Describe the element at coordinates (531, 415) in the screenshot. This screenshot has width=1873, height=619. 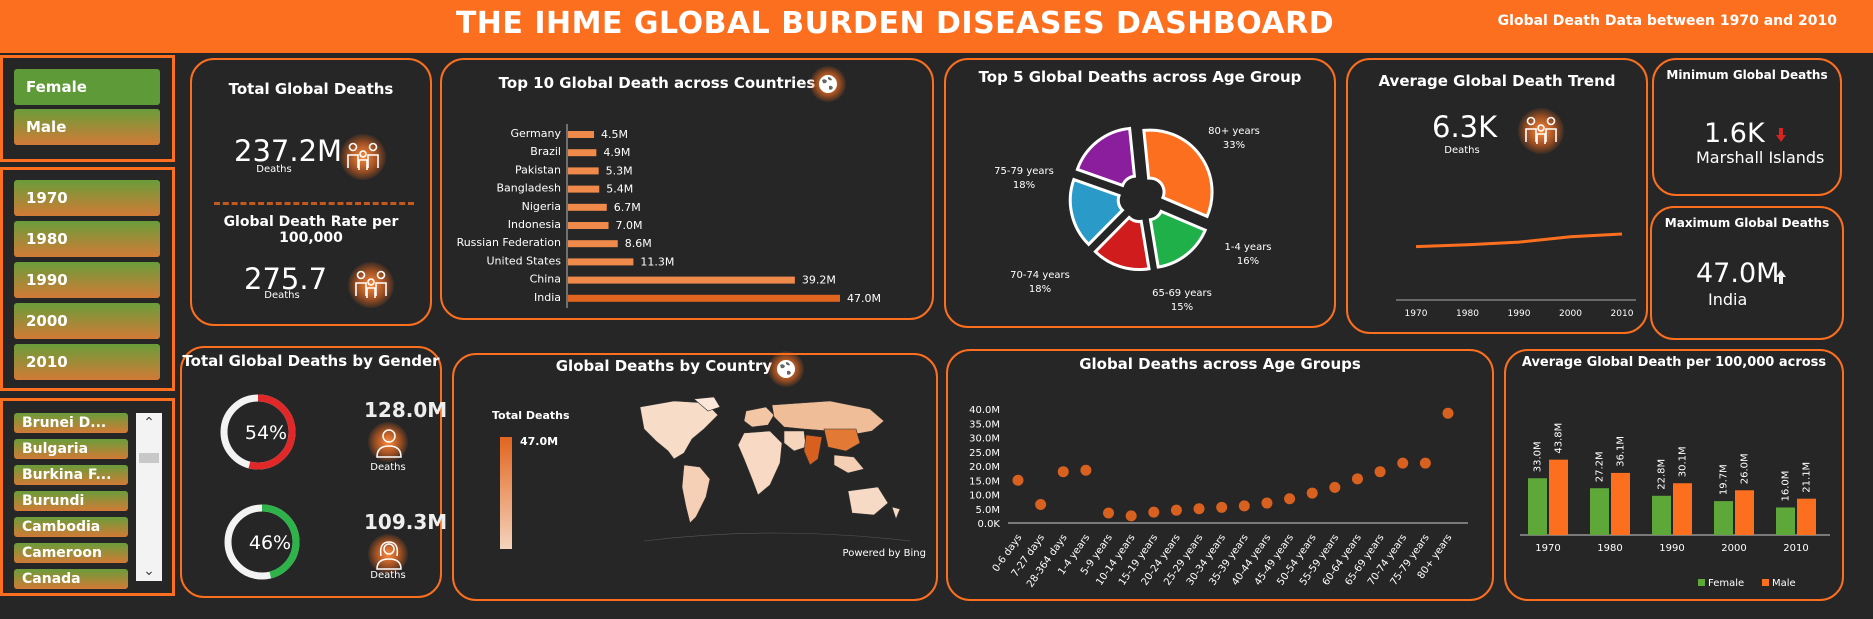
I see `map-legend-title: Total Deaths` at that location.